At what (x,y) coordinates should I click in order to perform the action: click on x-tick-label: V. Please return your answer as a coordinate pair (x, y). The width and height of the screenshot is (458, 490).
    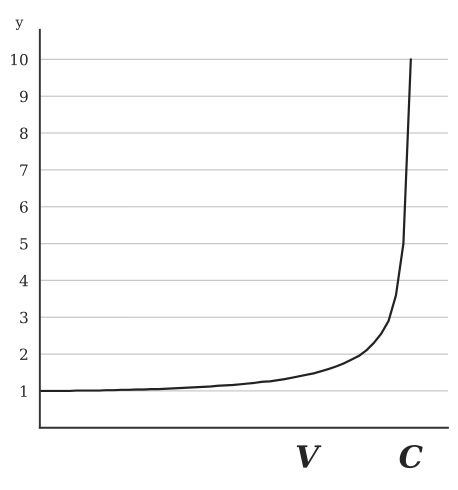
    Looking at the image, I should click on (309, 456).